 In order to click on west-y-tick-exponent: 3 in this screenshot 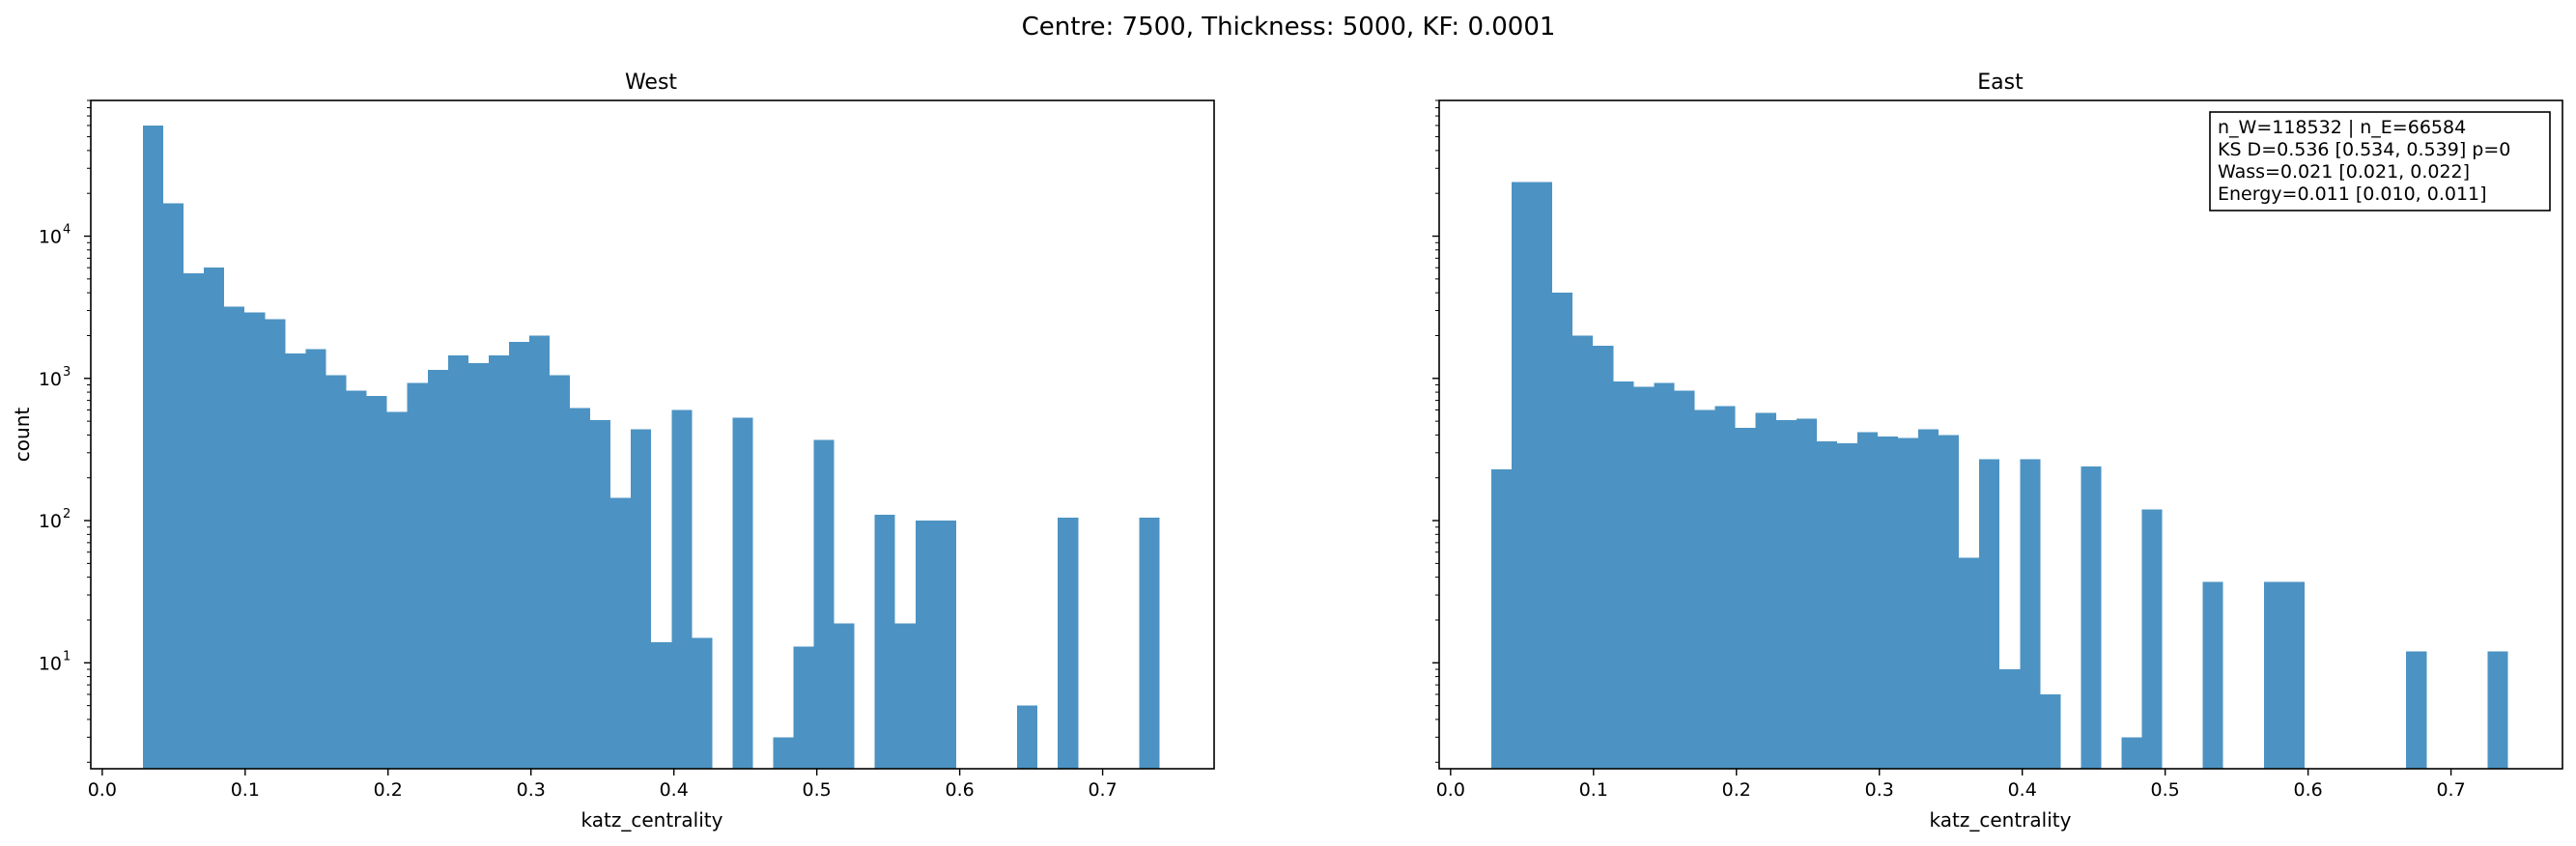, I will do `click(67, 372)`.